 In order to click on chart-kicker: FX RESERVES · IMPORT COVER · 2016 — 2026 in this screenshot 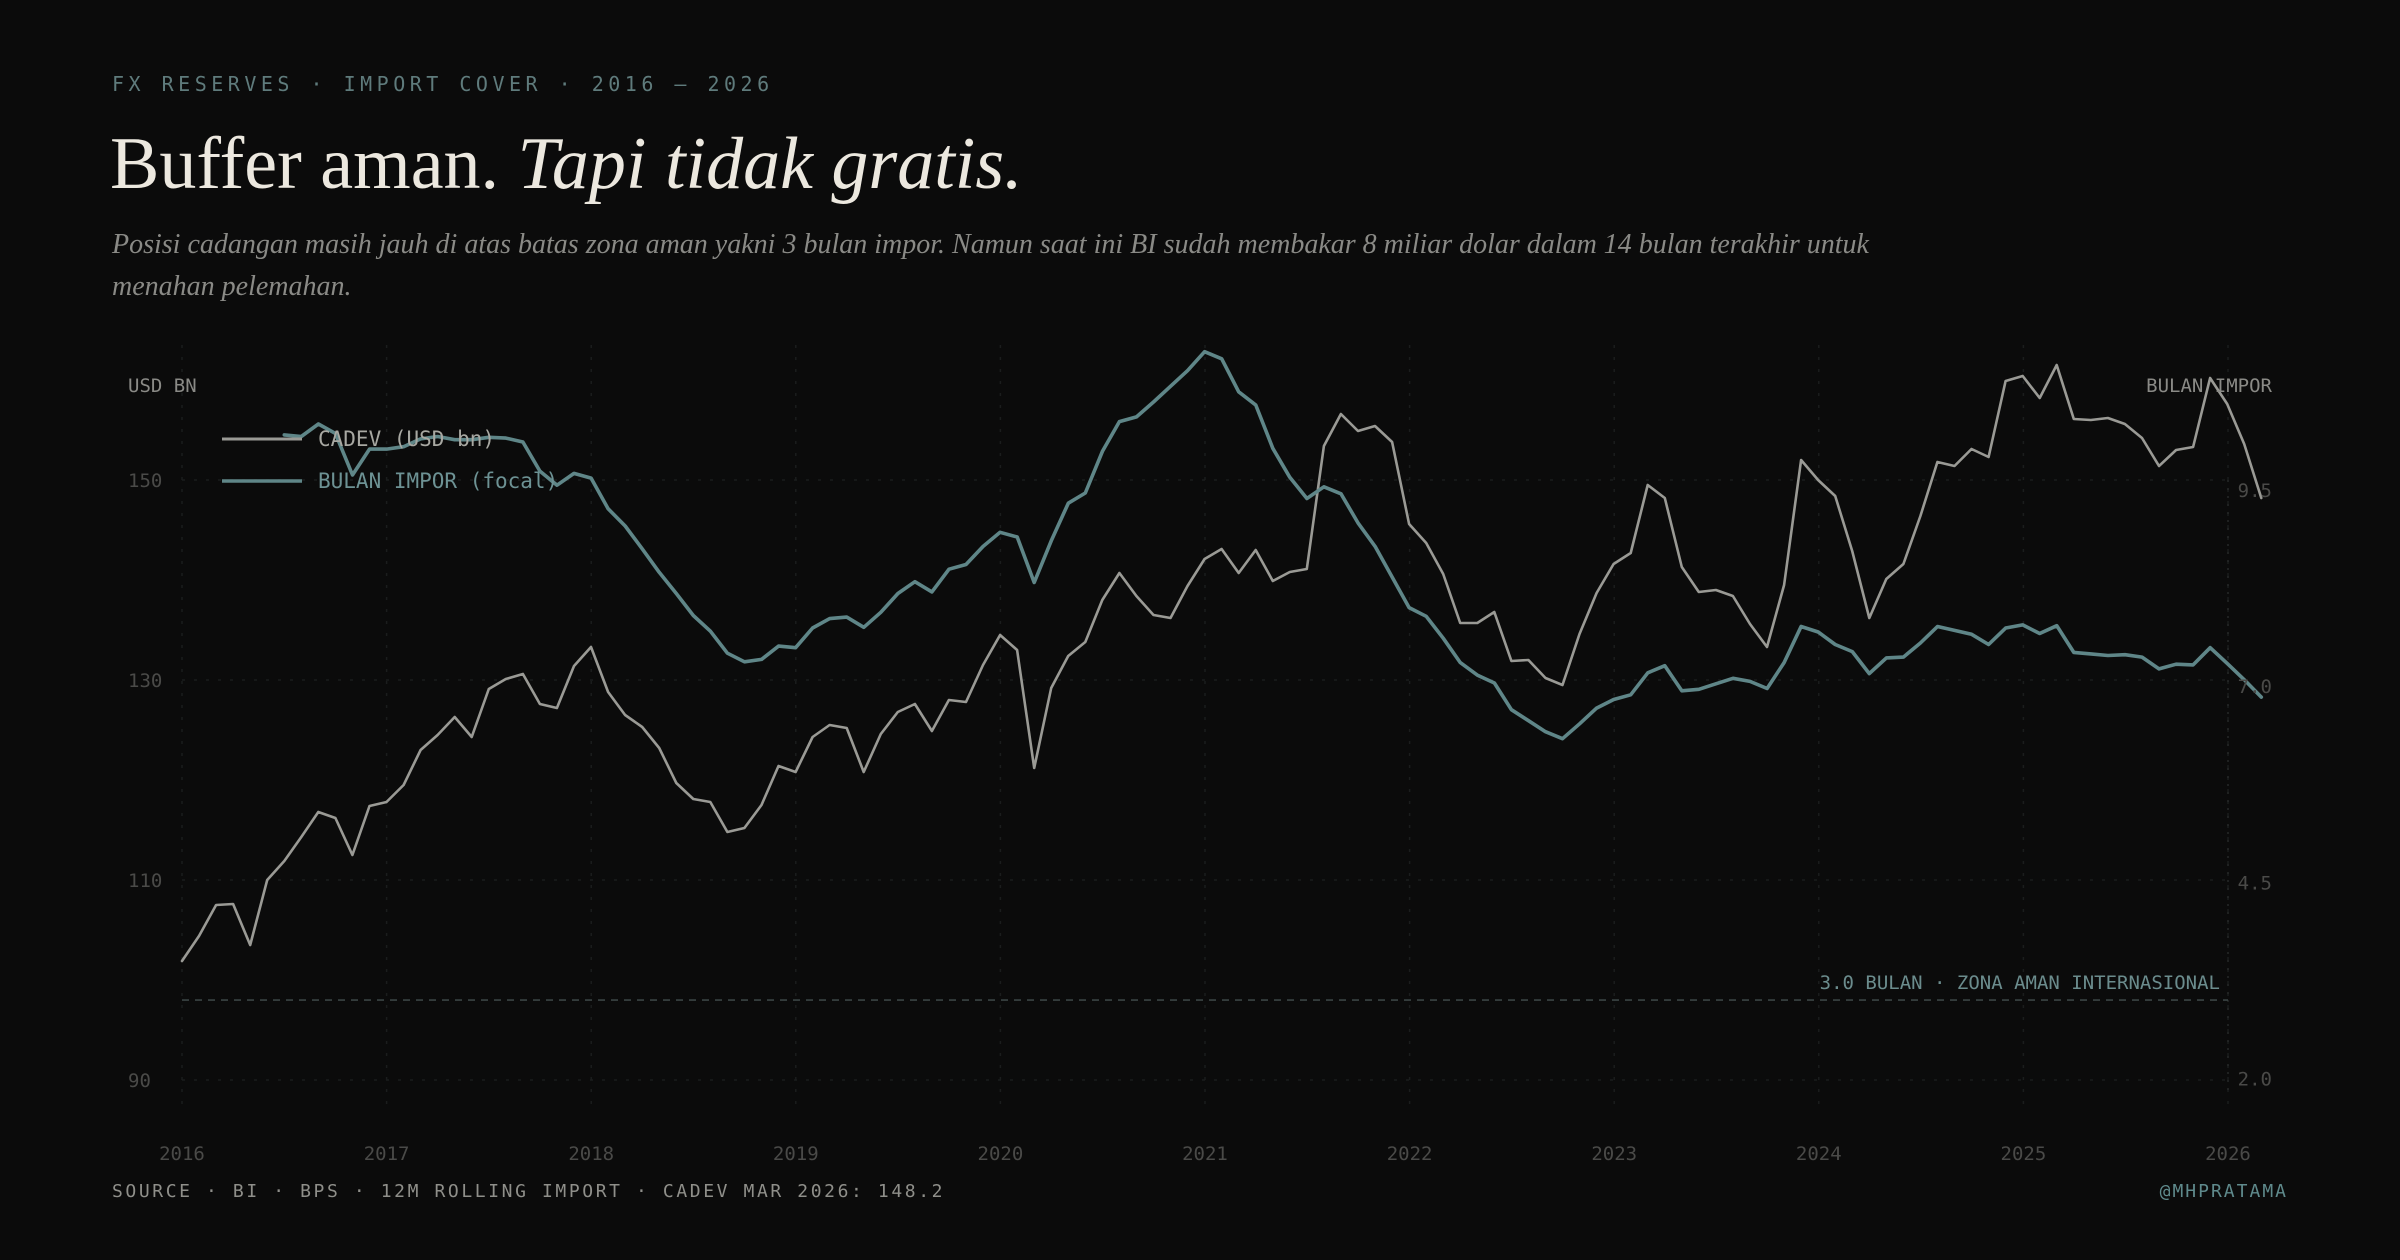, I will do `click(443, 84)`.